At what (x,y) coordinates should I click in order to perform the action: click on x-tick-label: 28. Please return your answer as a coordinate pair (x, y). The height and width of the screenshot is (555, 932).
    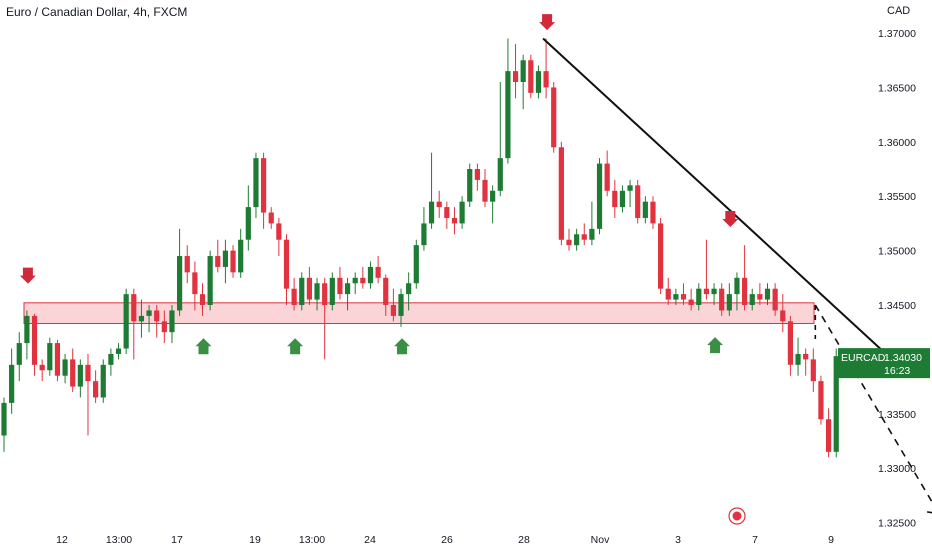
    Looking at the image, I should click on (524, 540).